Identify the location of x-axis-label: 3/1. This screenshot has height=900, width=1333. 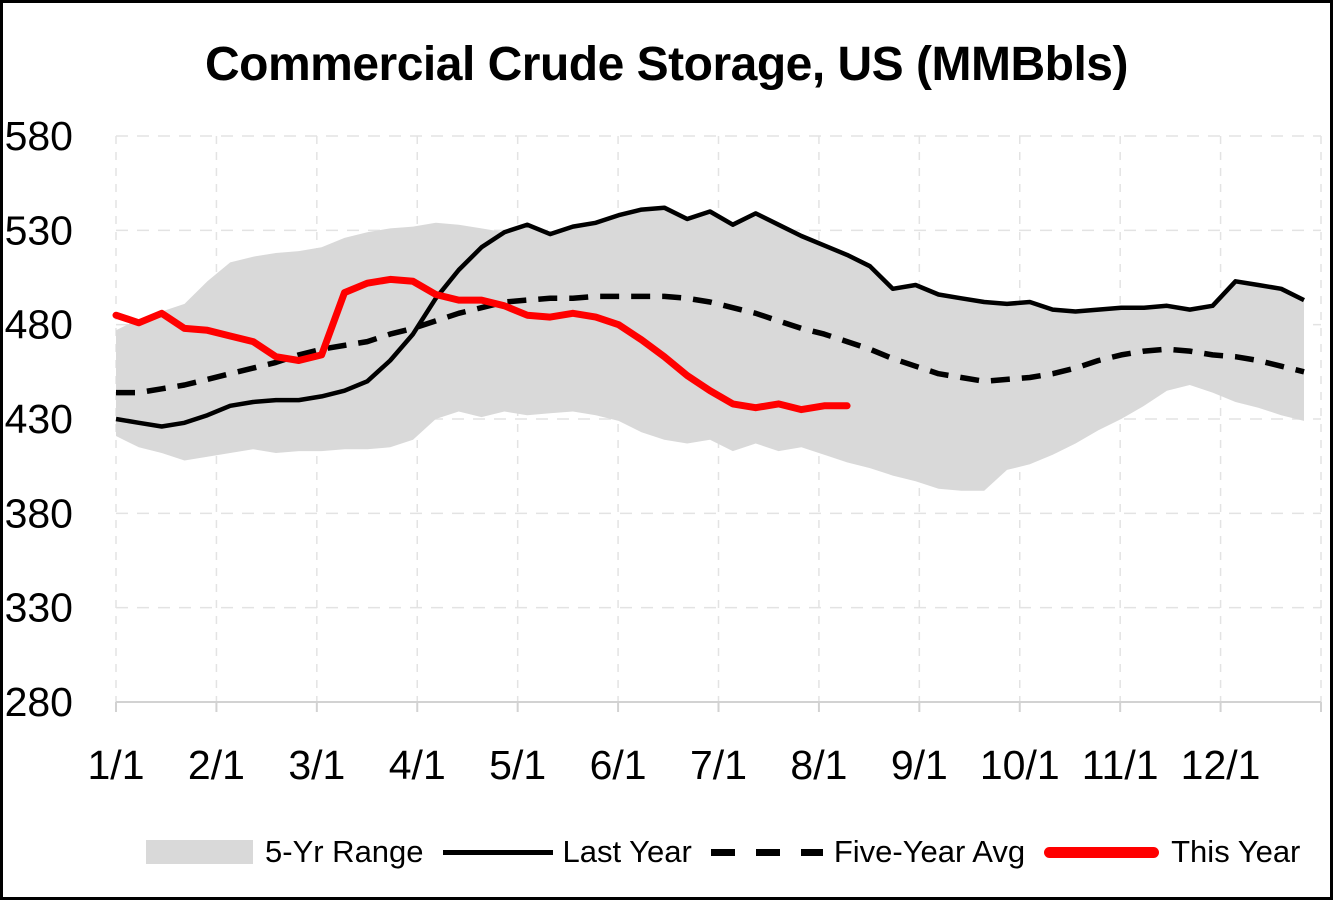
(316, 765).